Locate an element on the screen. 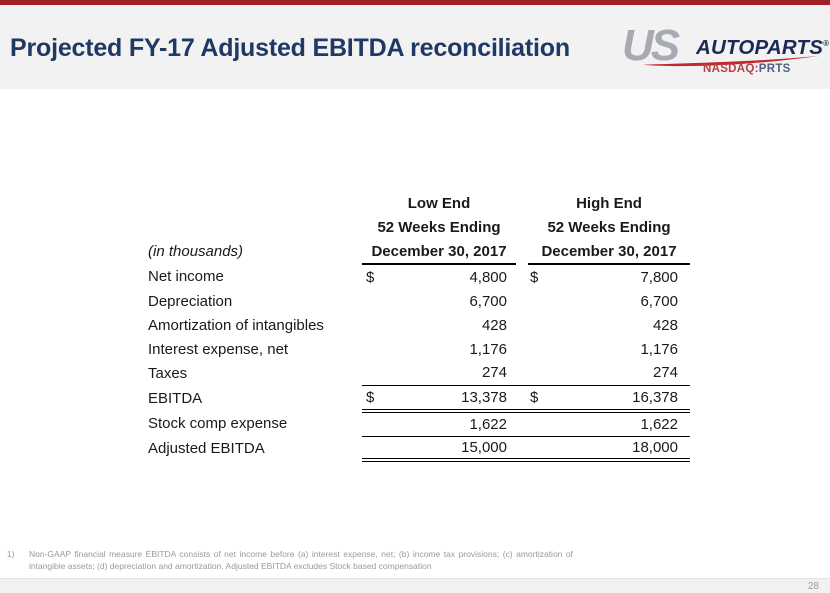 The image size is (830, 593). high-value-cell: 6,700 is located at coordinates (609, 301).